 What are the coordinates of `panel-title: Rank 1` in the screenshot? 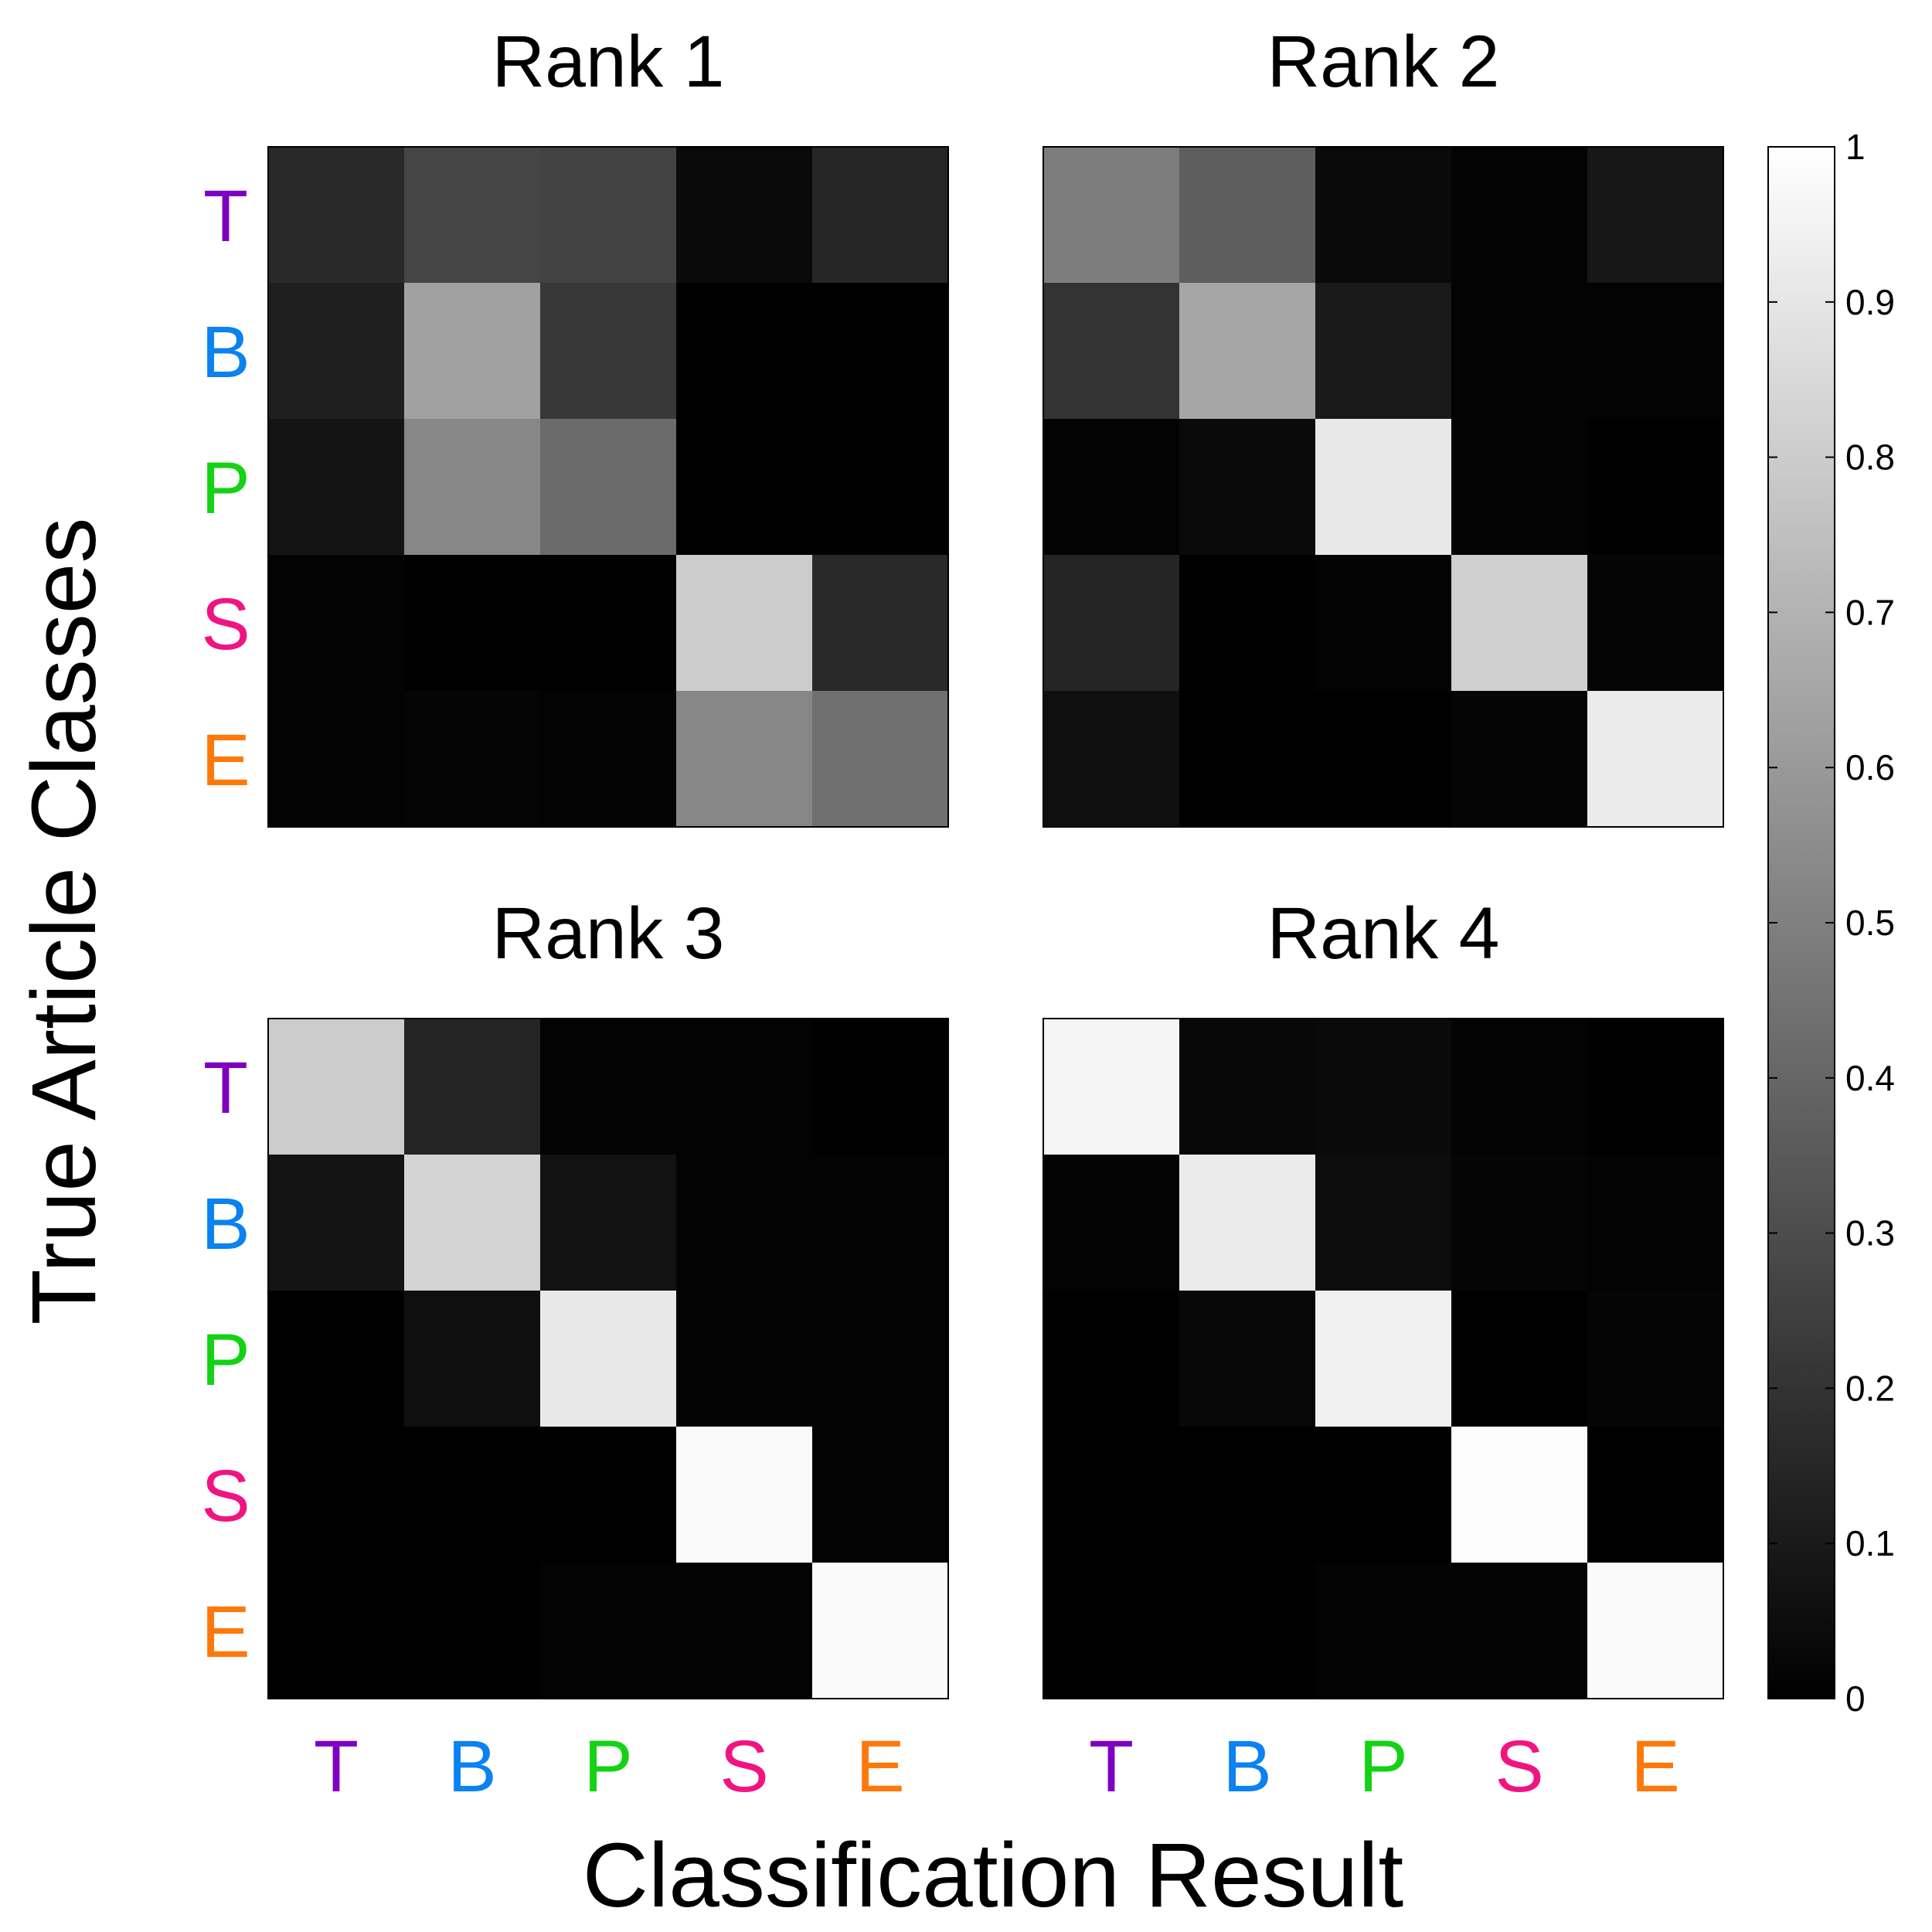 It's located at (608, 62).